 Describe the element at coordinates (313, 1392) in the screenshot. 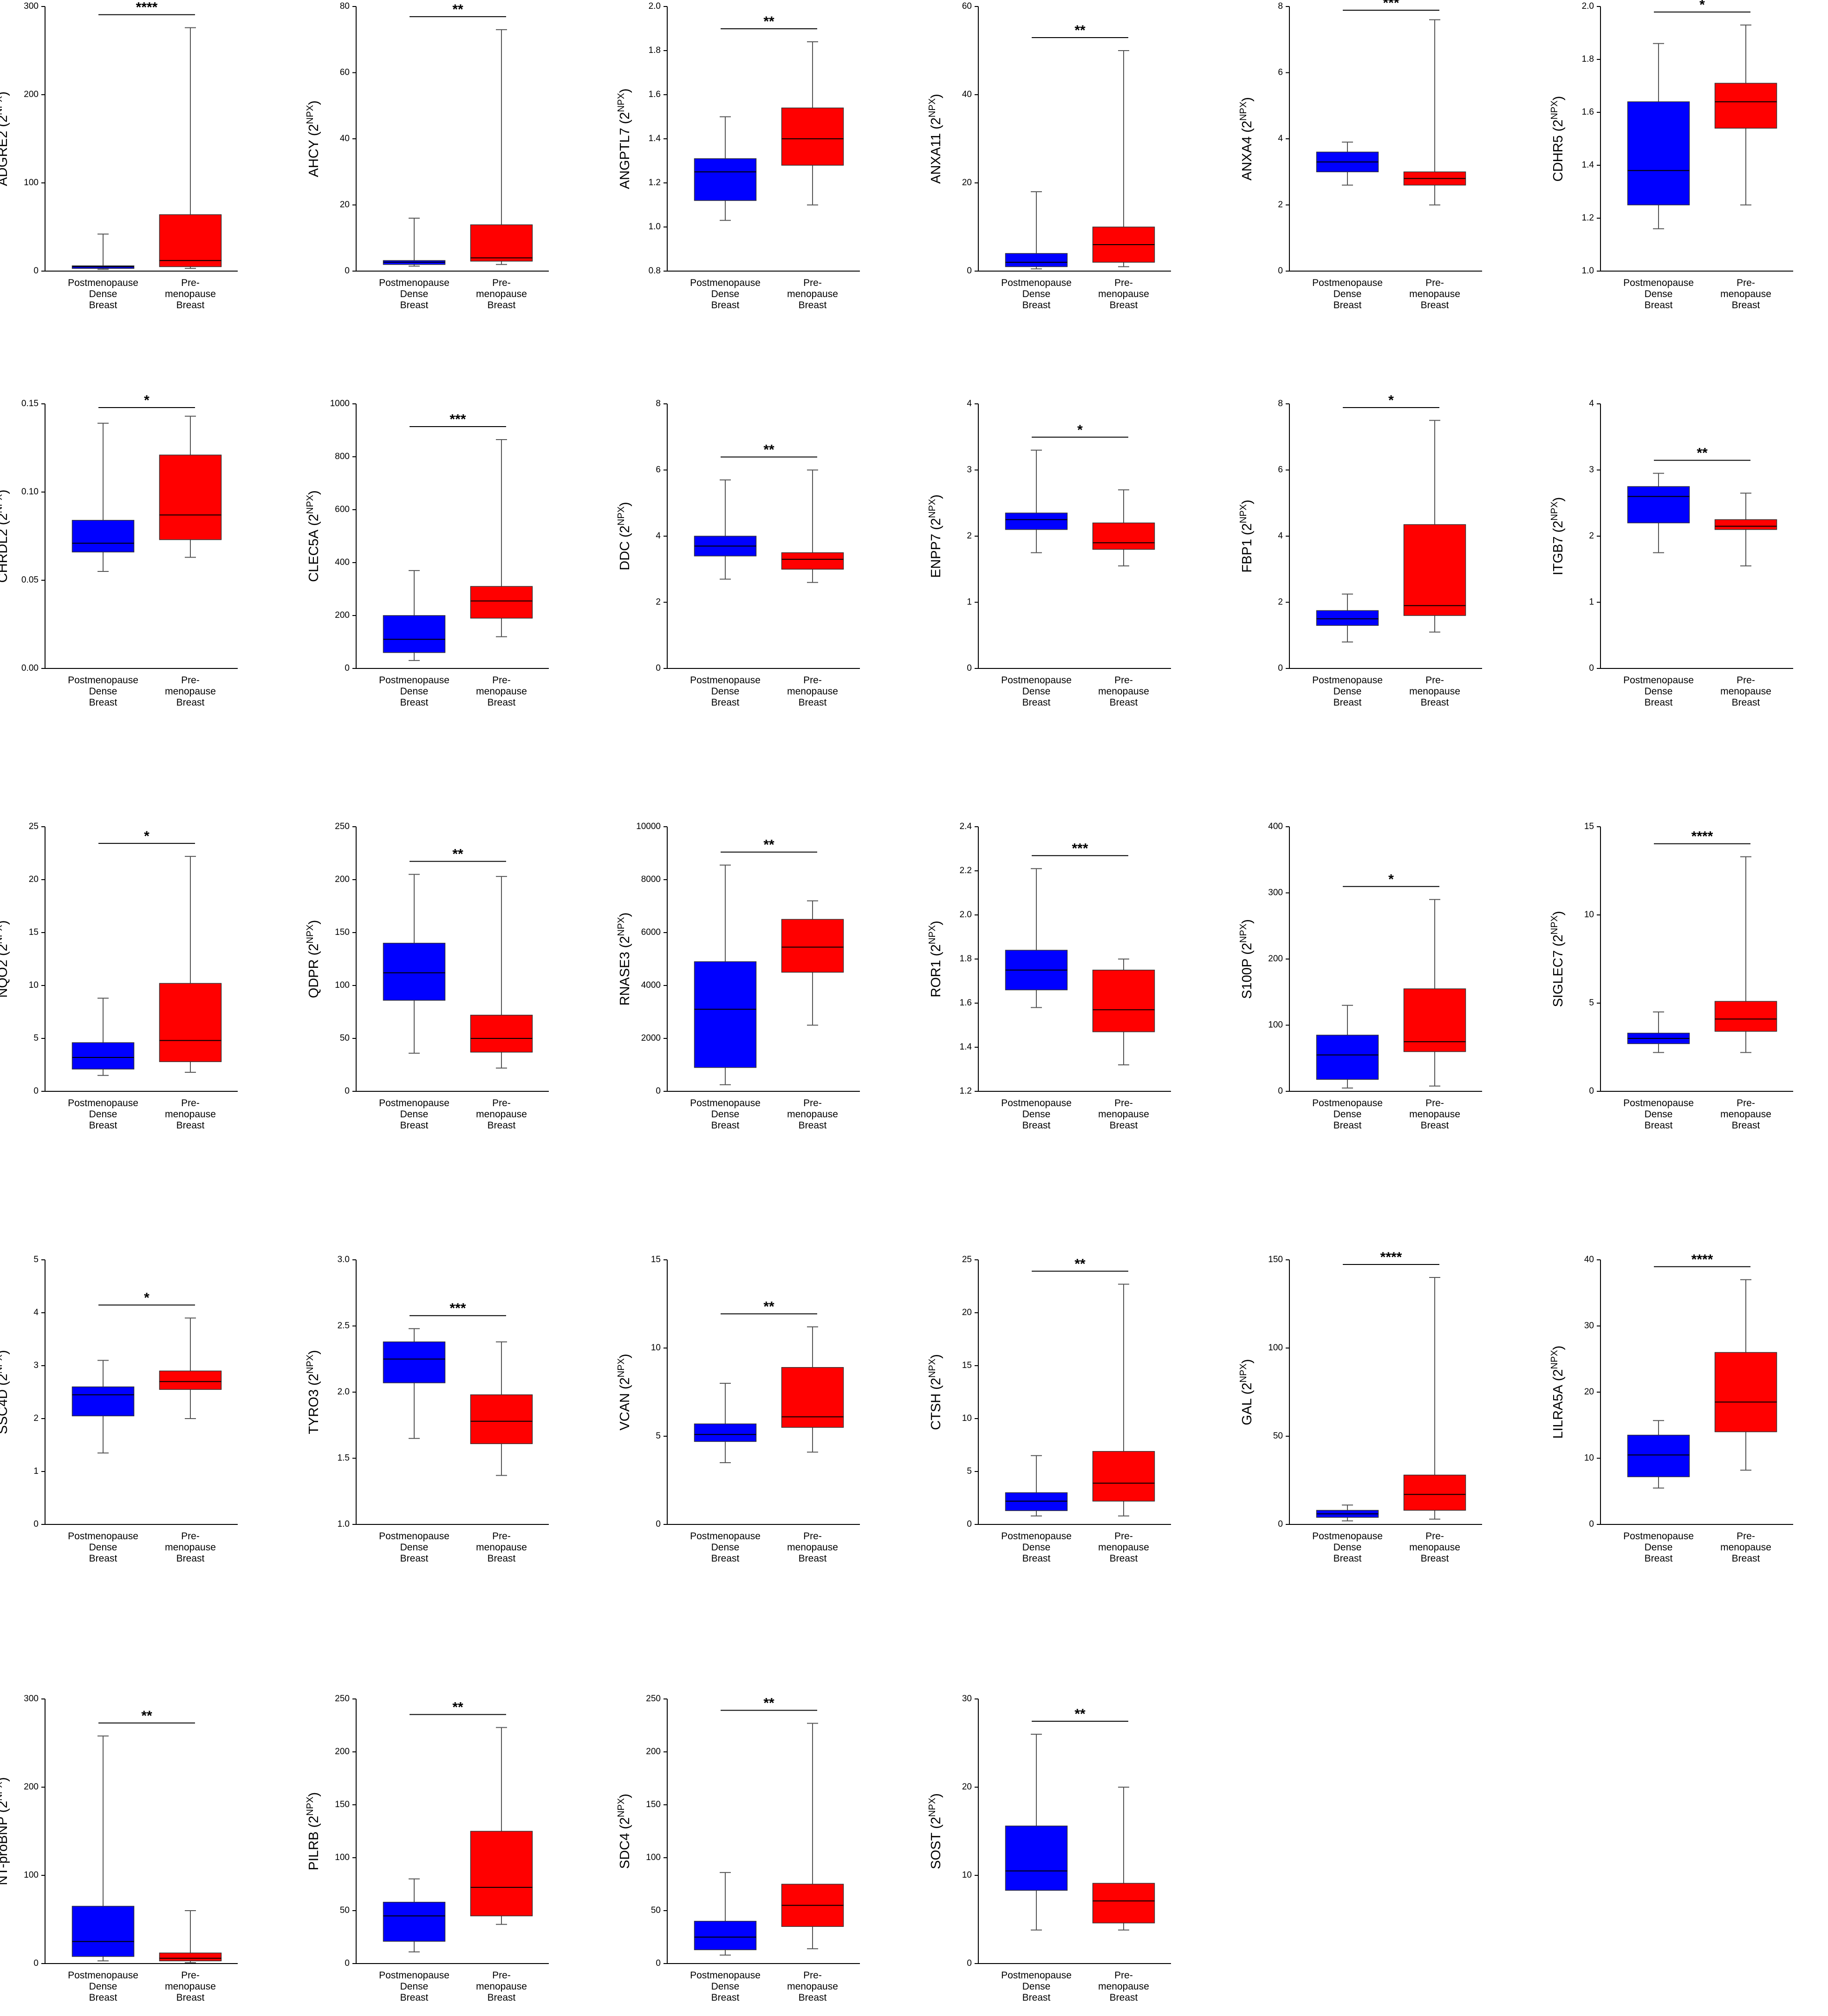

I see `y-axis-label: TYRO3 (2NPX)` at that location.